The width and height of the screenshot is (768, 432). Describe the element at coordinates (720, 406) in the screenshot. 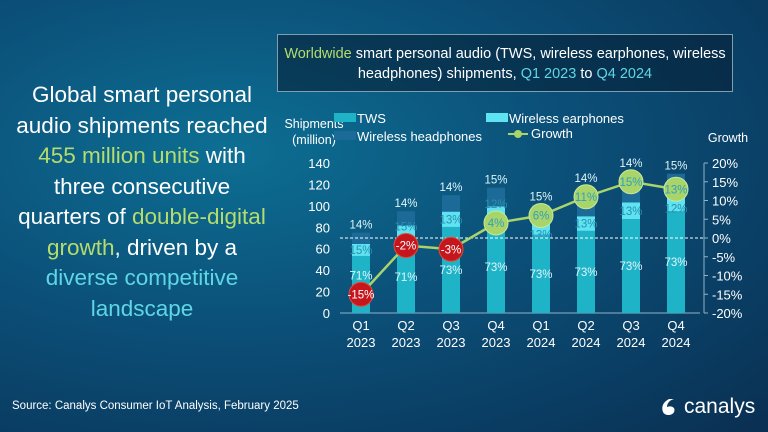

I see `logo-text: canalys` at that location.